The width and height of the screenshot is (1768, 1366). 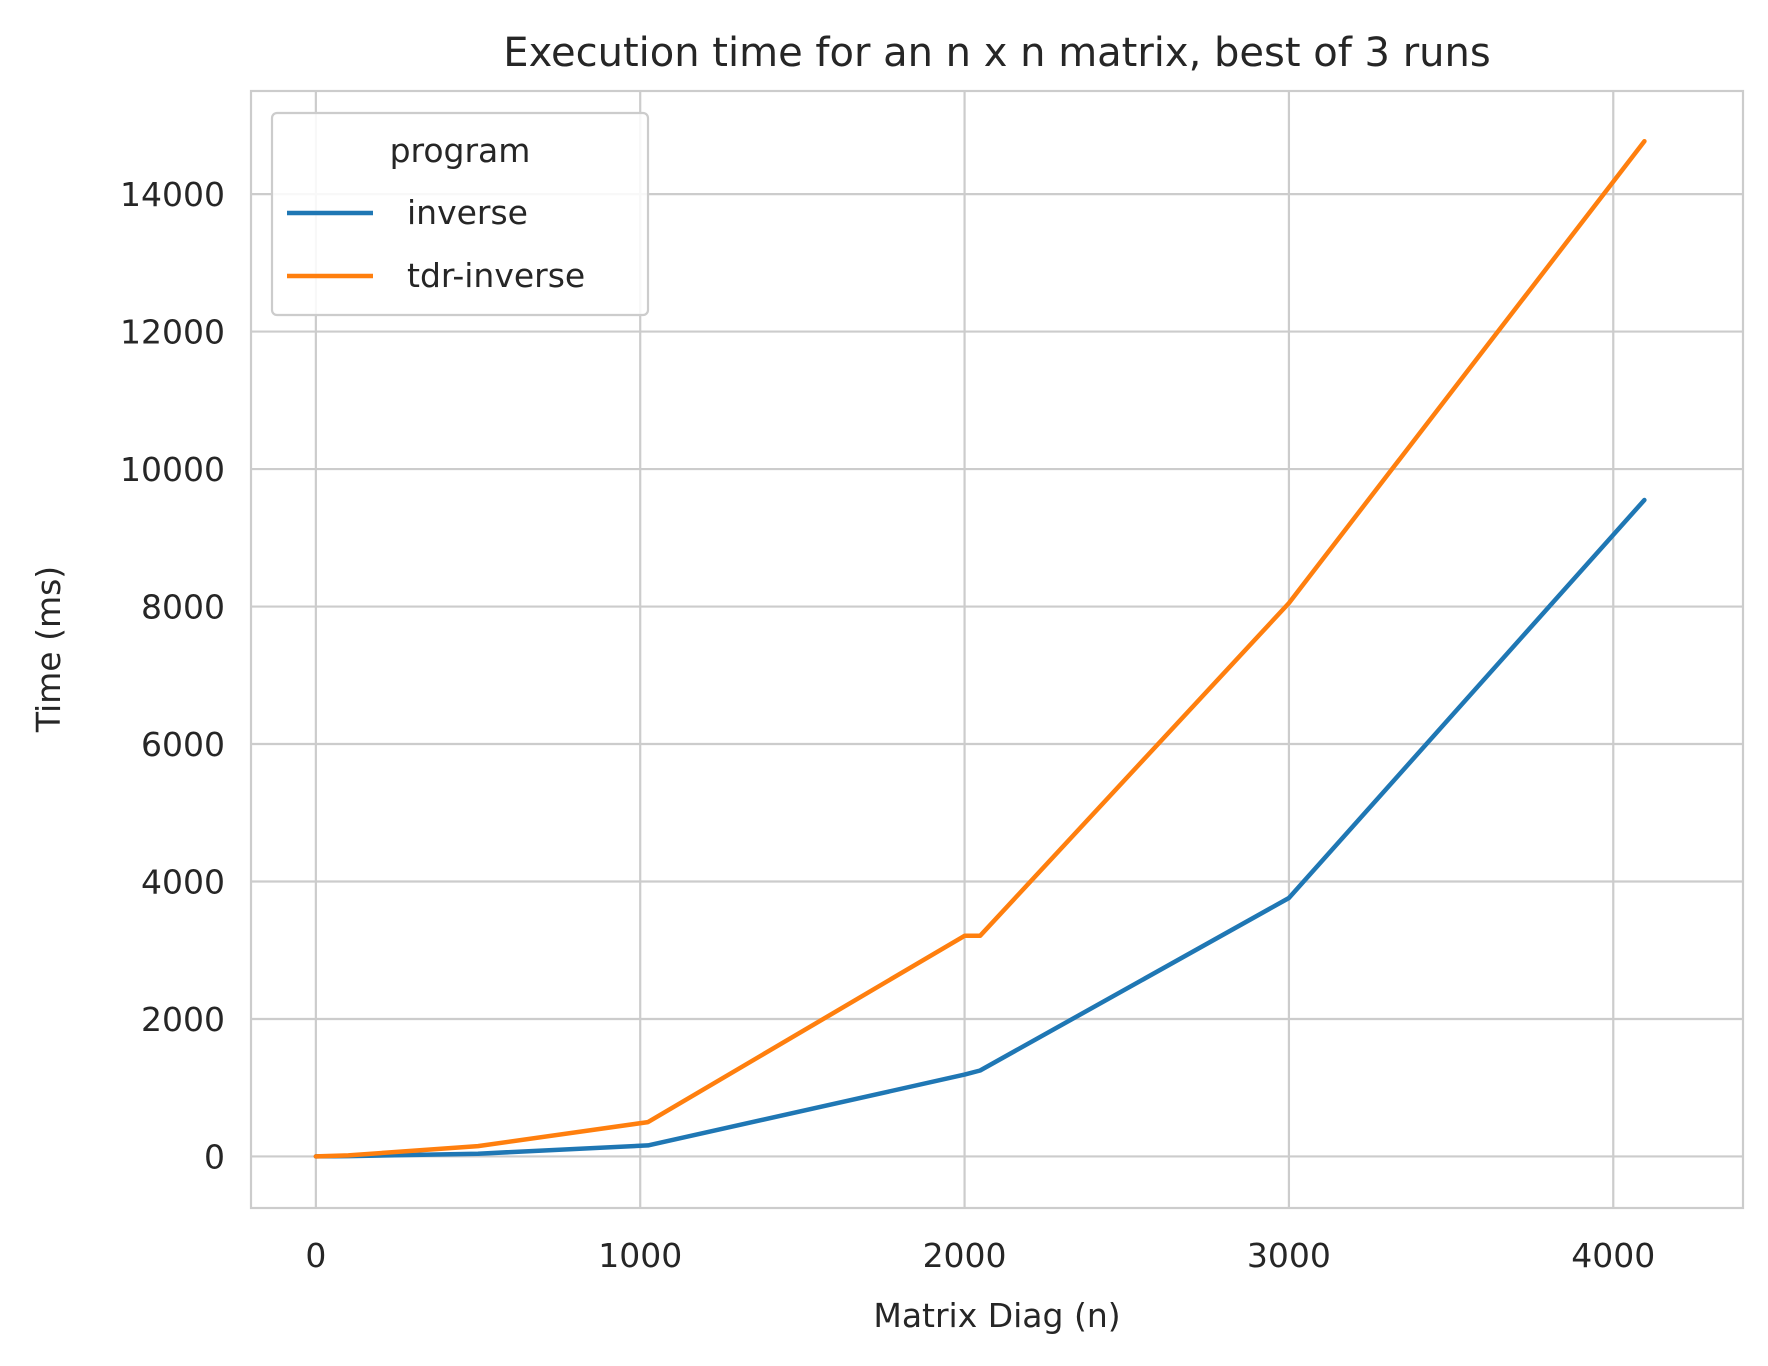 I want to click on y-tick-label: 14000, so click(x=172, y=194).